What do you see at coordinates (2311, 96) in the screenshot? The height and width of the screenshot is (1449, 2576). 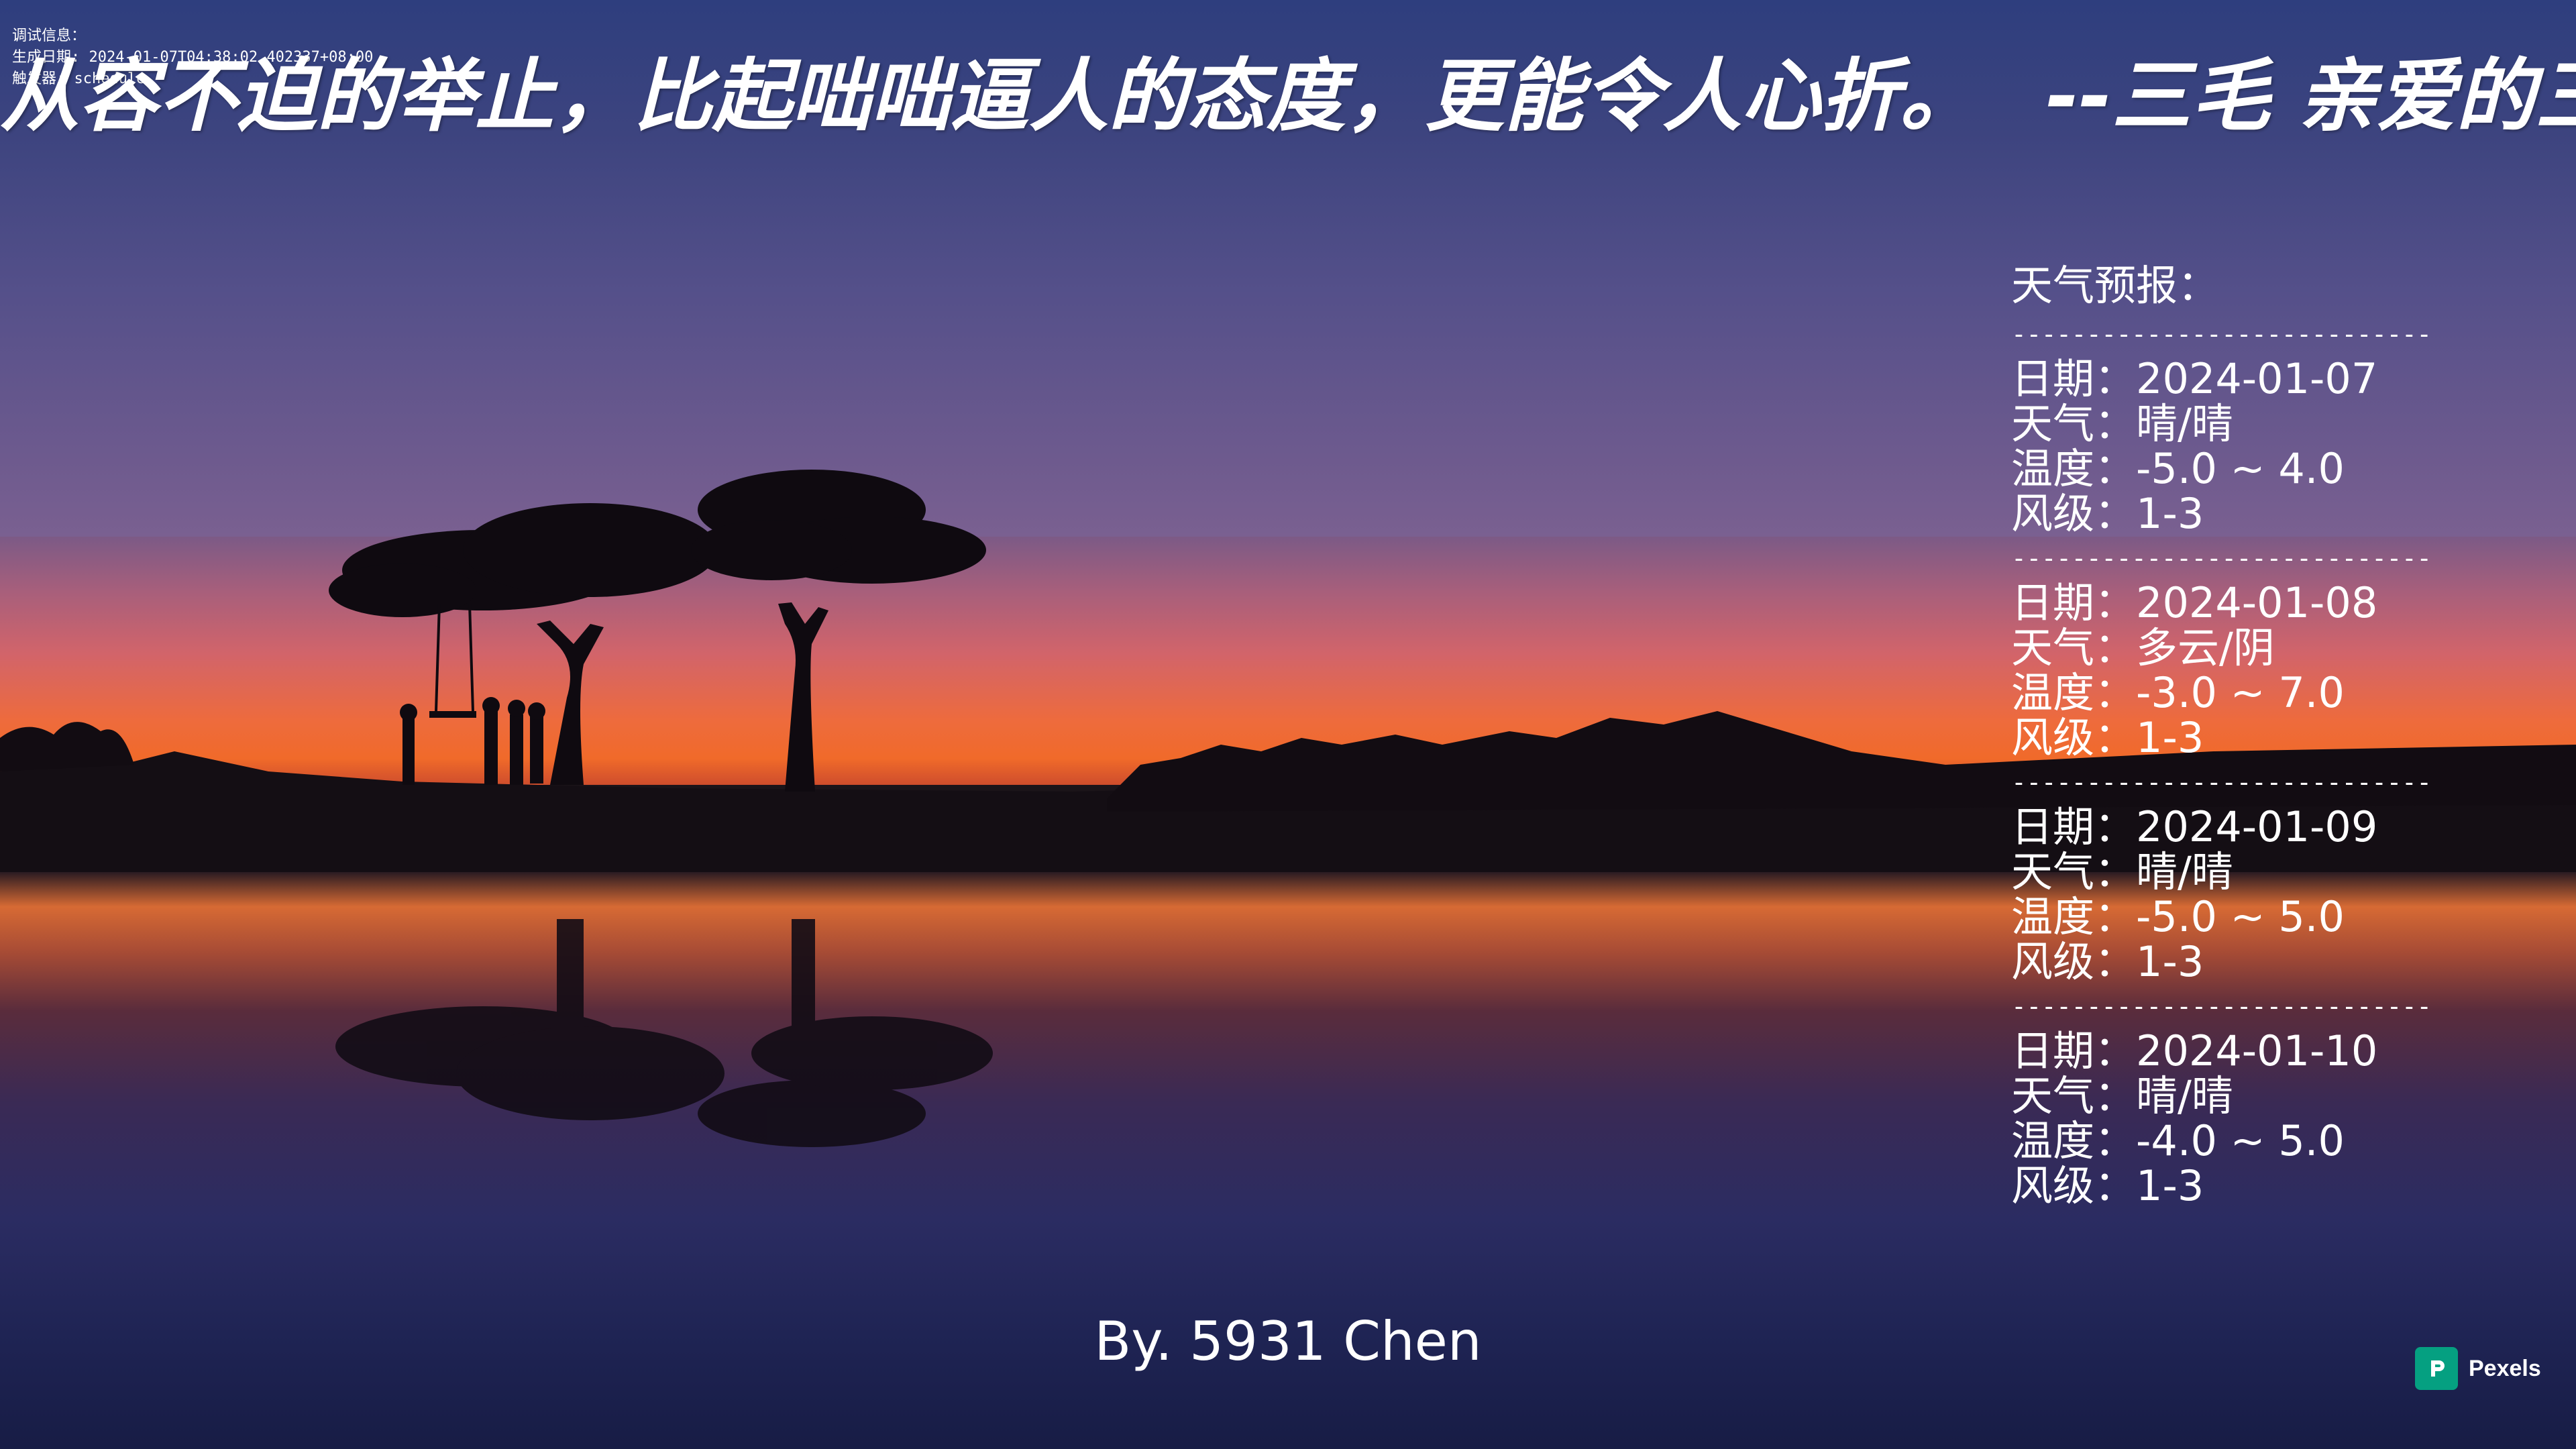 I see `quote-author: --三毛 亲爱的三毛` at bounding box center [2311, 96].